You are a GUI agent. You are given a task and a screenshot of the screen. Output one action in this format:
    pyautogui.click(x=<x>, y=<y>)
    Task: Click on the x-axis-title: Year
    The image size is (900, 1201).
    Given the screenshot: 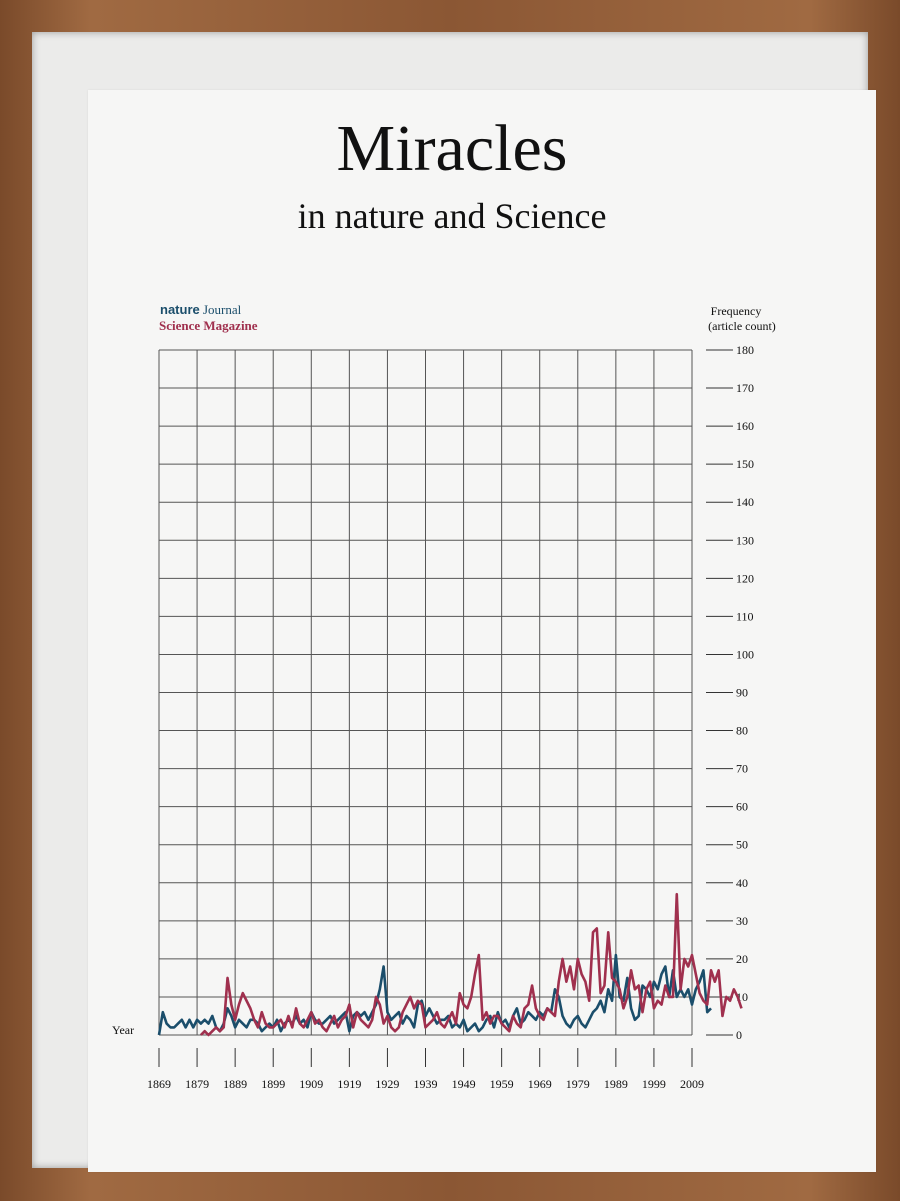 What is the action you would take?
    pyautogui.click(x=123, y=1030)
    